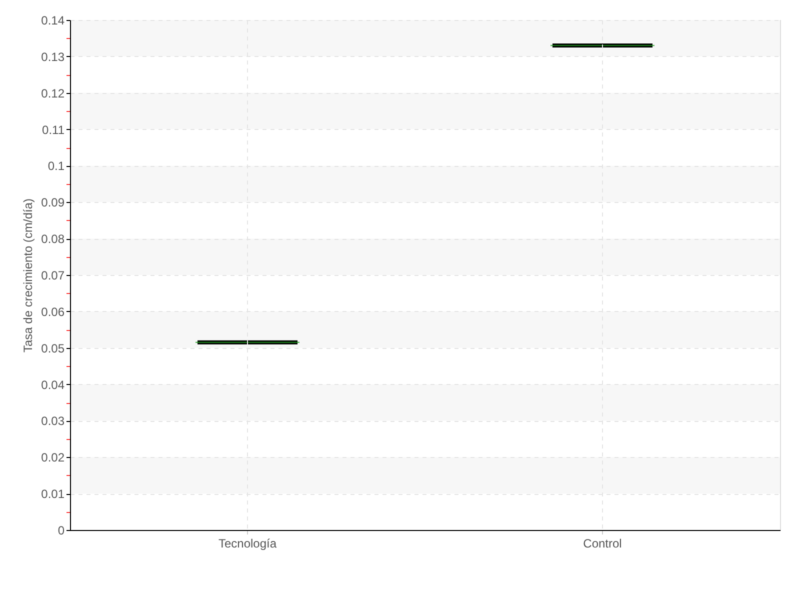 The image size is (800, 600). What do you see at coordinates (53, 385) in the screenshot?
I see `y-tick-label: 0.04` at bounding box center [53, 385].